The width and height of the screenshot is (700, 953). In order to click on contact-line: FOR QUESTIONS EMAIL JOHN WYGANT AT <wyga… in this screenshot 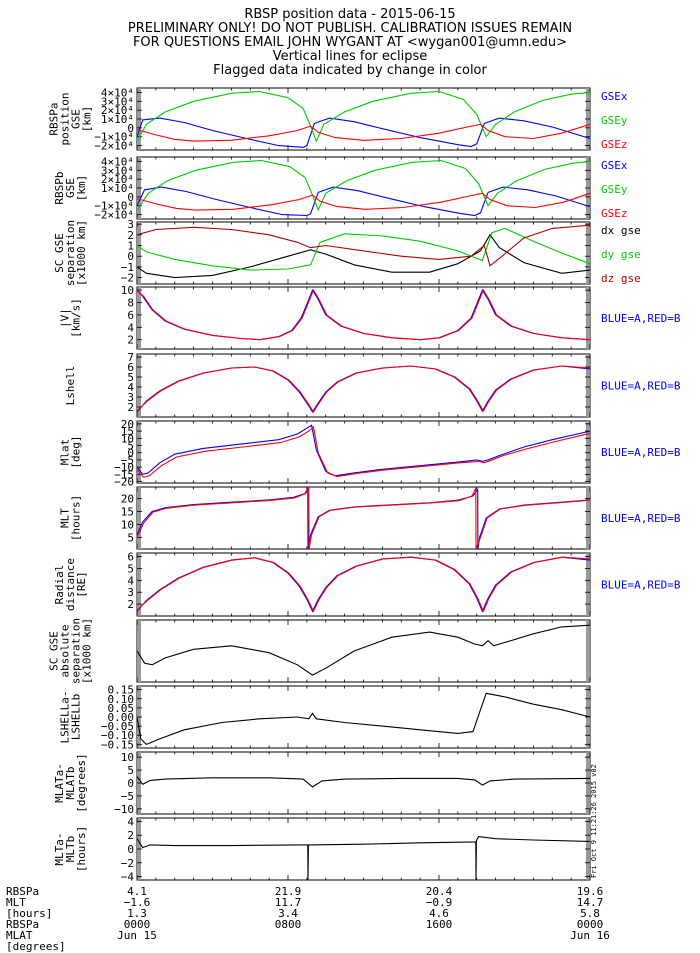, I will do `click(350, 42)`.